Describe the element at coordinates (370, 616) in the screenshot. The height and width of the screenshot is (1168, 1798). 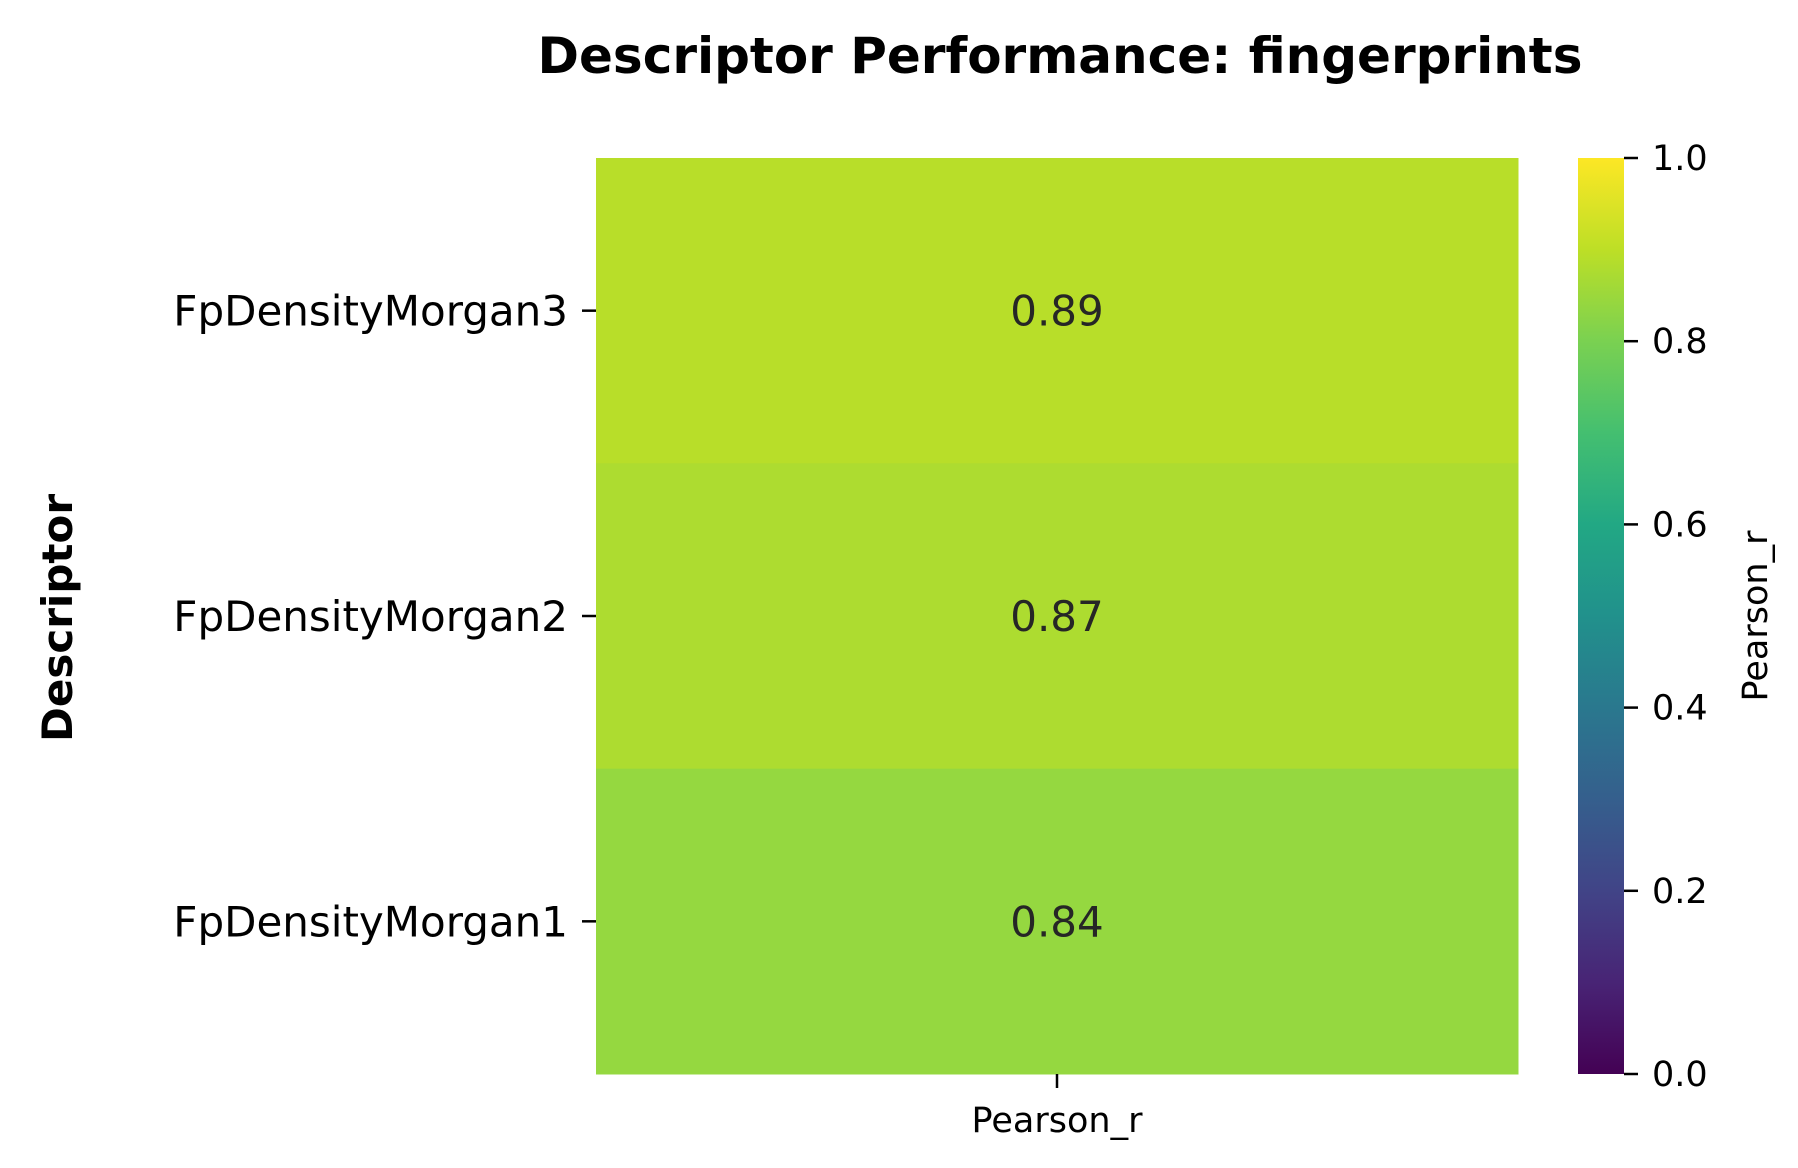
I see `y-tick-label: FpDensityMorgan2` at that location.